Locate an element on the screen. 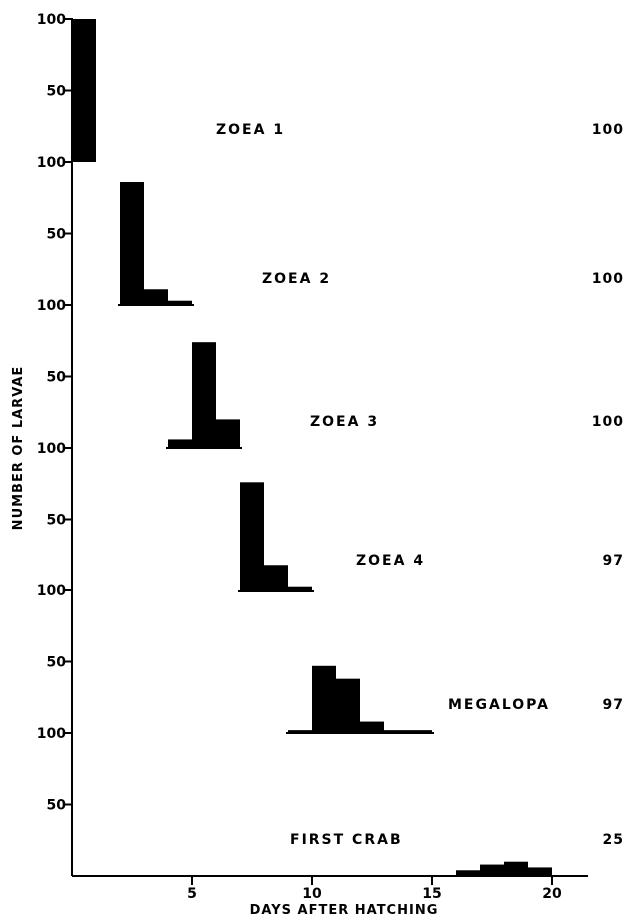 The width and height of the screenshot is (628, 919). stage-label-panel-6: FIRST CRAB is located at coordinates (346, 840).